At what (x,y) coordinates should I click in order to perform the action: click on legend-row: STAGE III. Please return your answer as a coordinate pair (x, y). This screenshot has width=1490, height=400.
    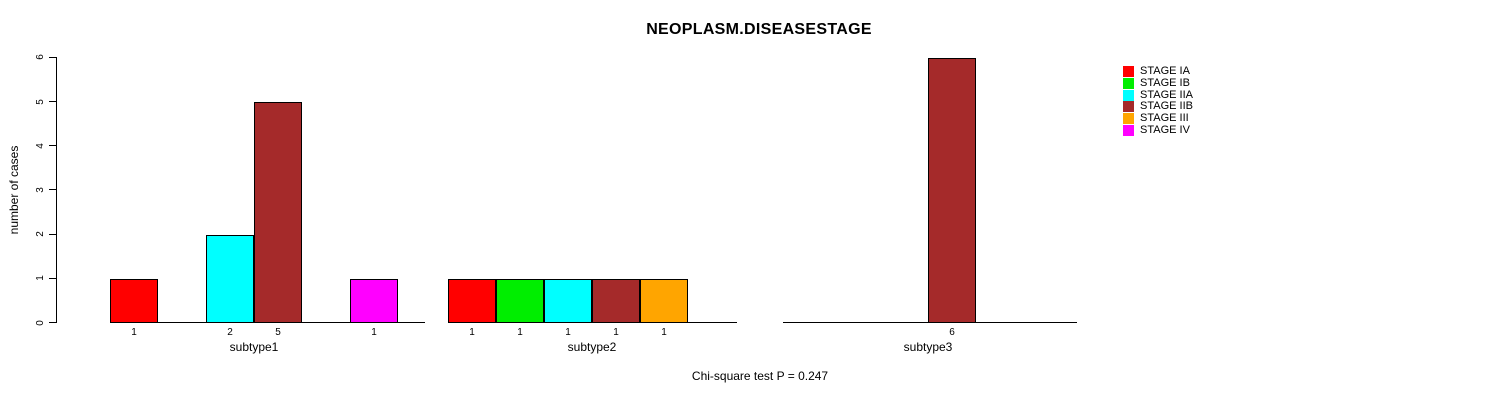
    Looking at the image, I should click on (1158, 119).